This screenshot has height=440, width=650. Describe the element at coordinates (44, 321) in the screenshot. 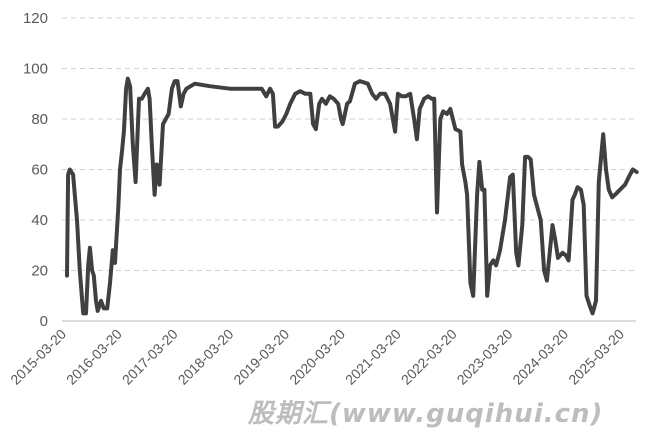

I see `y-tick-label: 0` at that location.